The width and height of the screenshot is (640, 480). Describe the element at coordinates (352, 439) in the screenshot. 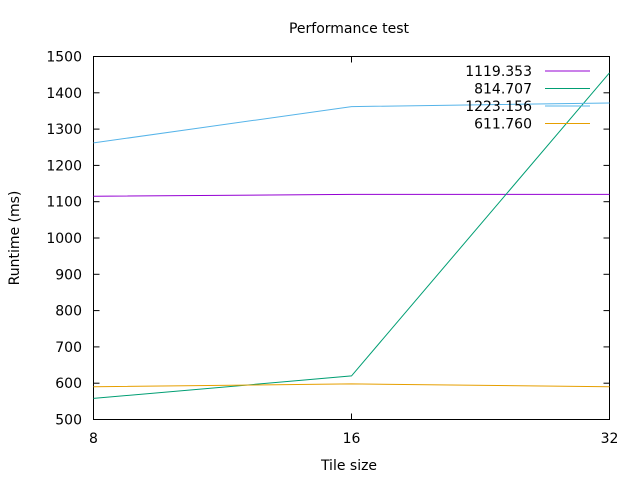

I see `x-tick-label: 16` at that location.